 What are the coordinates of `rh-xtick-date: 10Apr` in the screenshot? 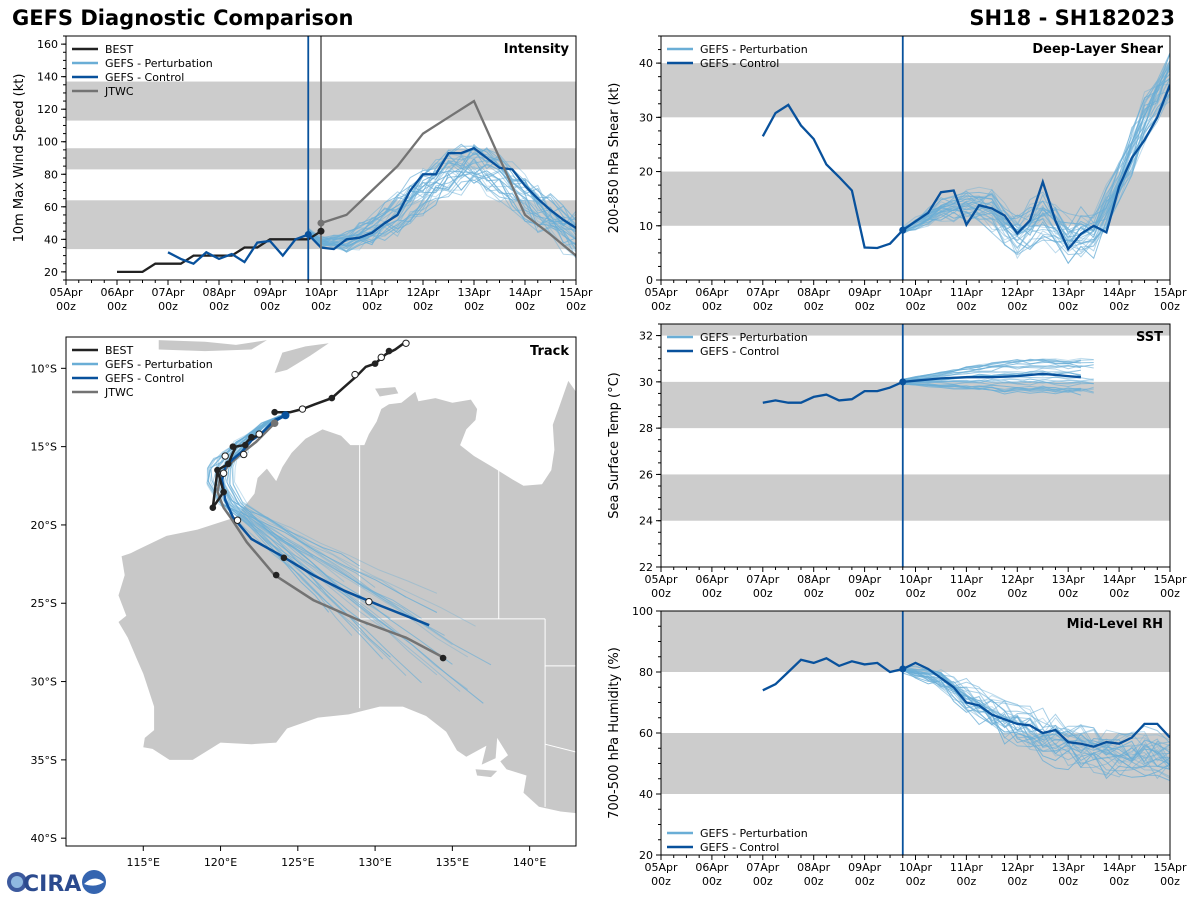 It's located at (916, 867).